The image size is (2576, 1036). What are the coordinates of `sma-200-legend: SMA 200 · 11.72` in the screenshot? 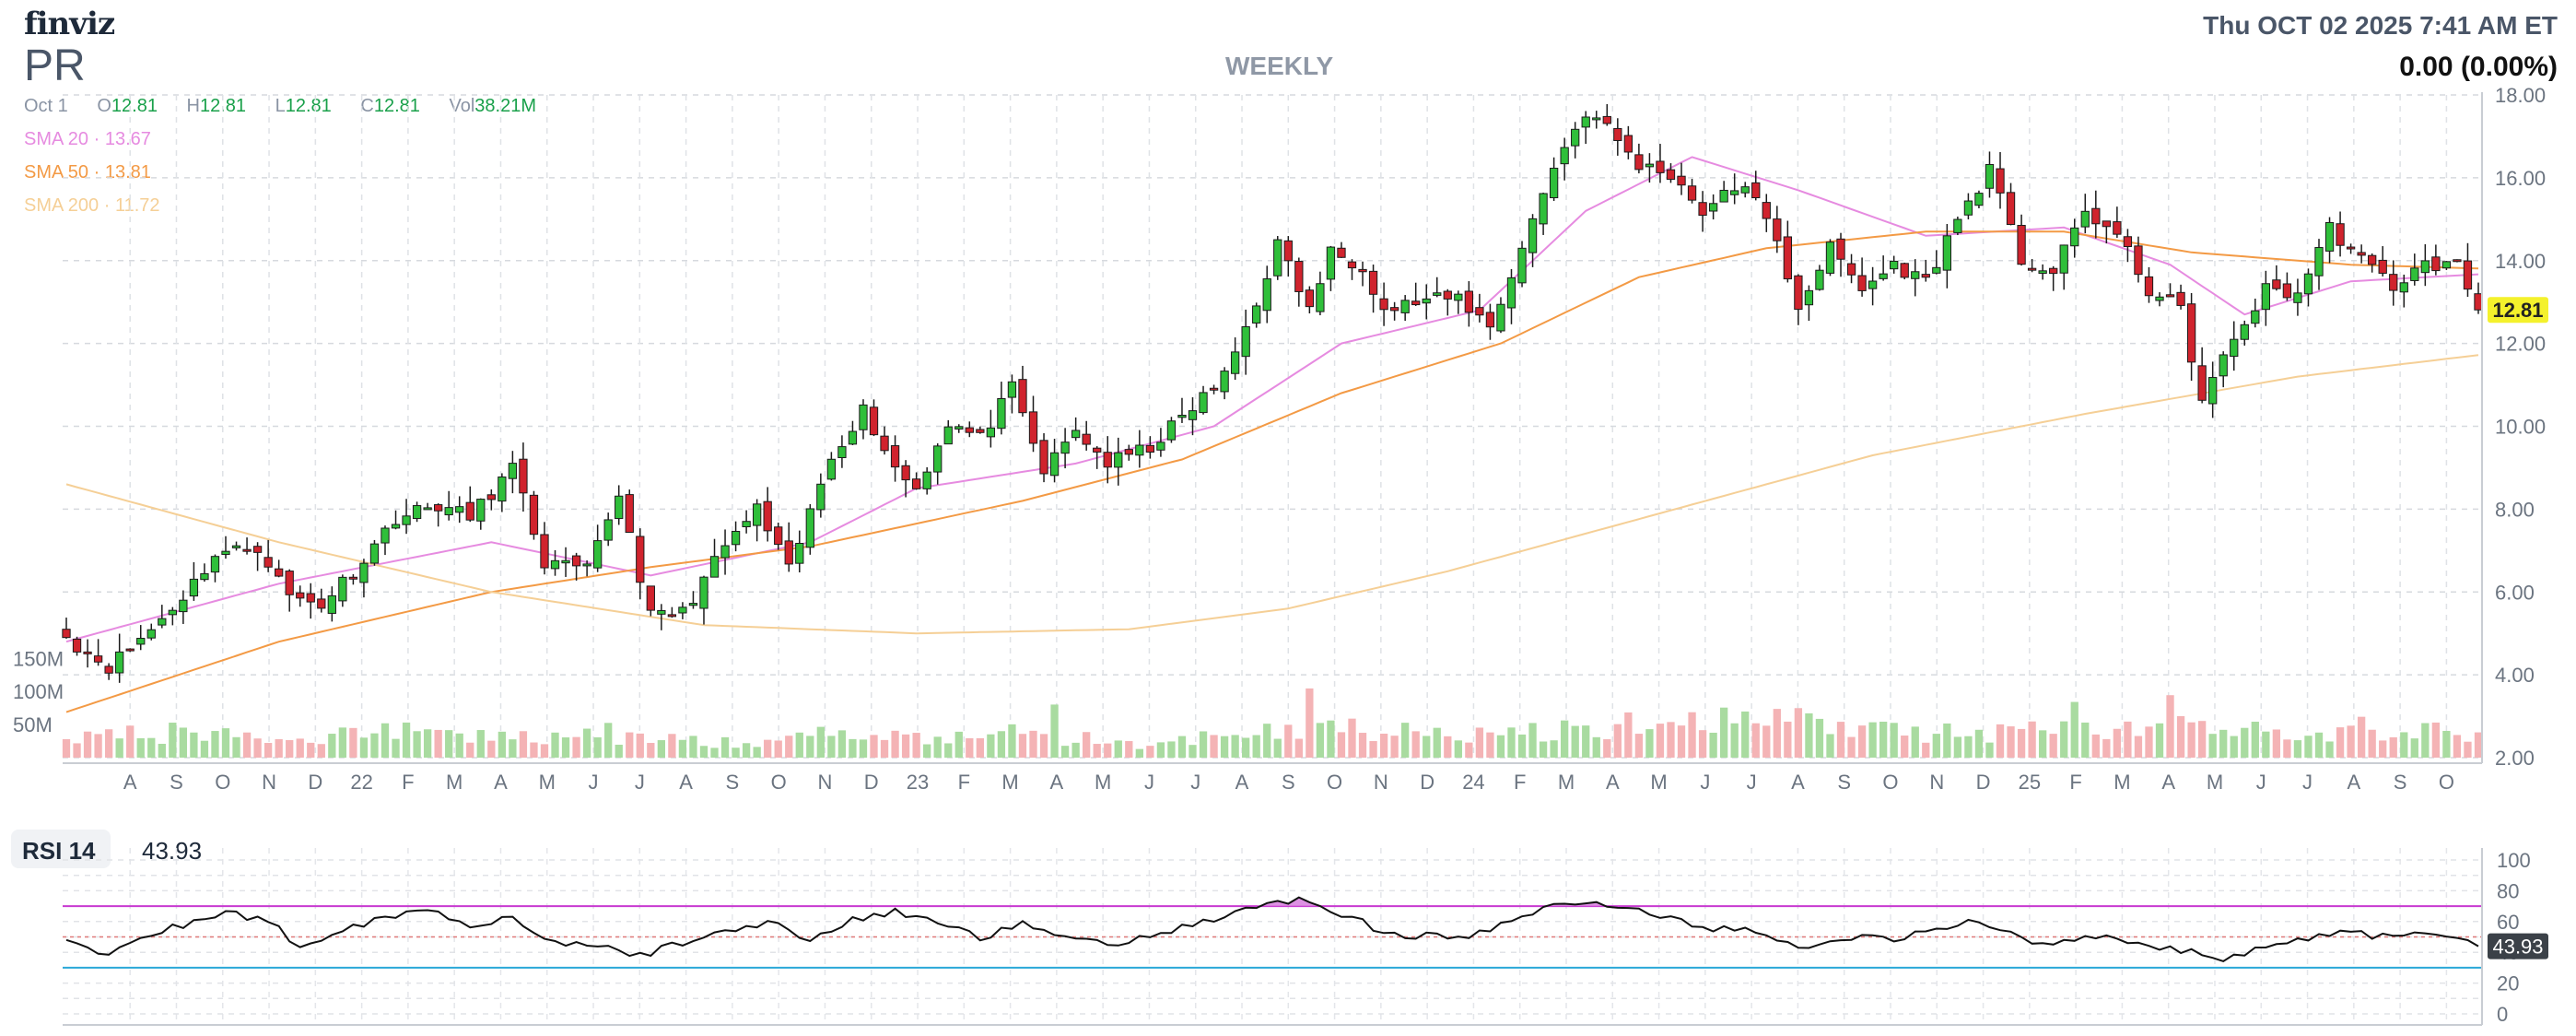 It's located at (92, 206).